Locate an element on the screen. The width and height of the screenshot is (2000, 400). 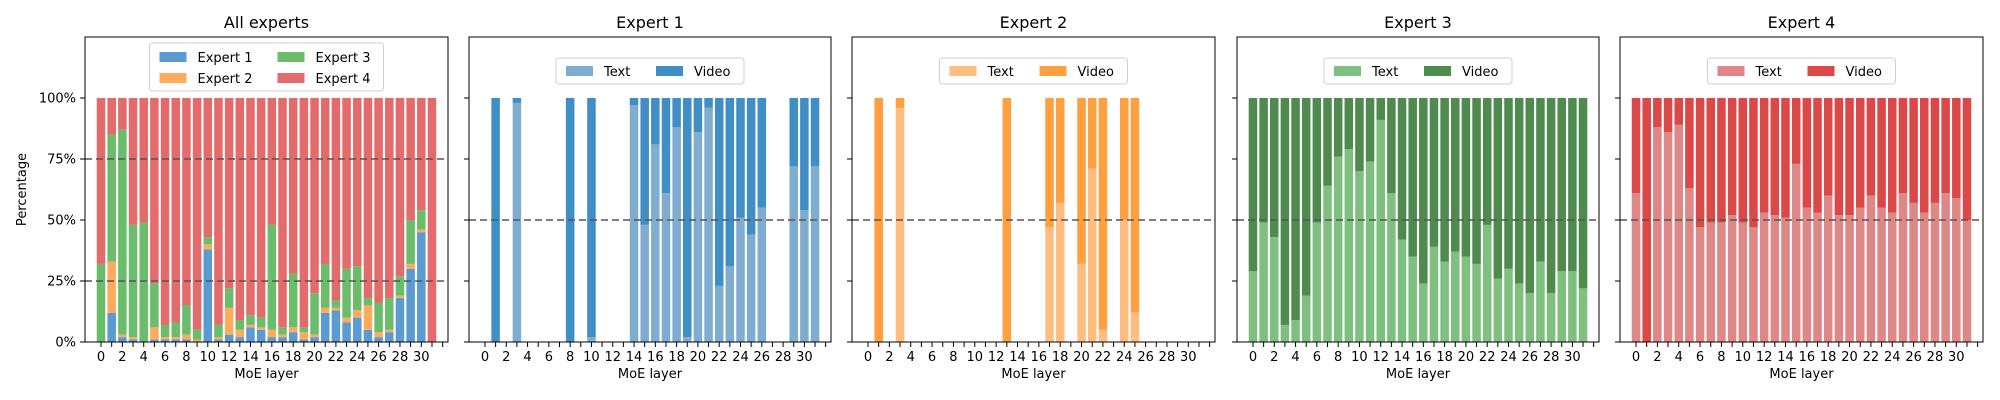
chart-title: Expert 4 is located at coordinates (1802, 22).